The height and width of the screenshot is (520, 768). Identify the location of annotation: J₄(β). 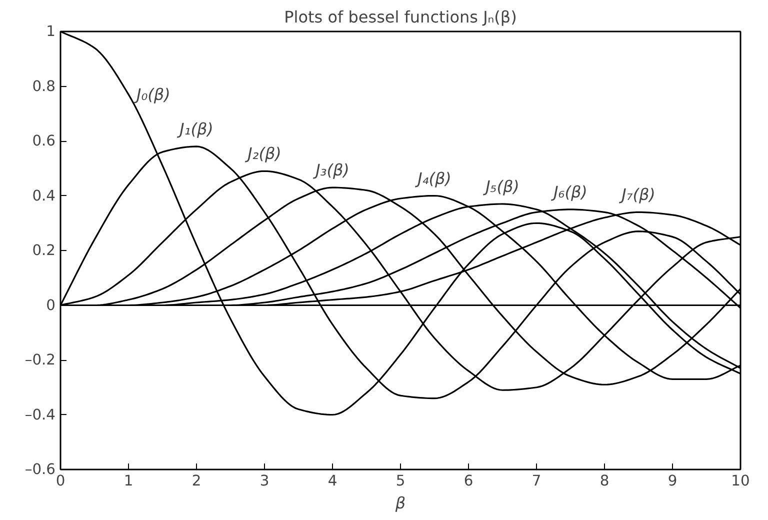
(433, 178).